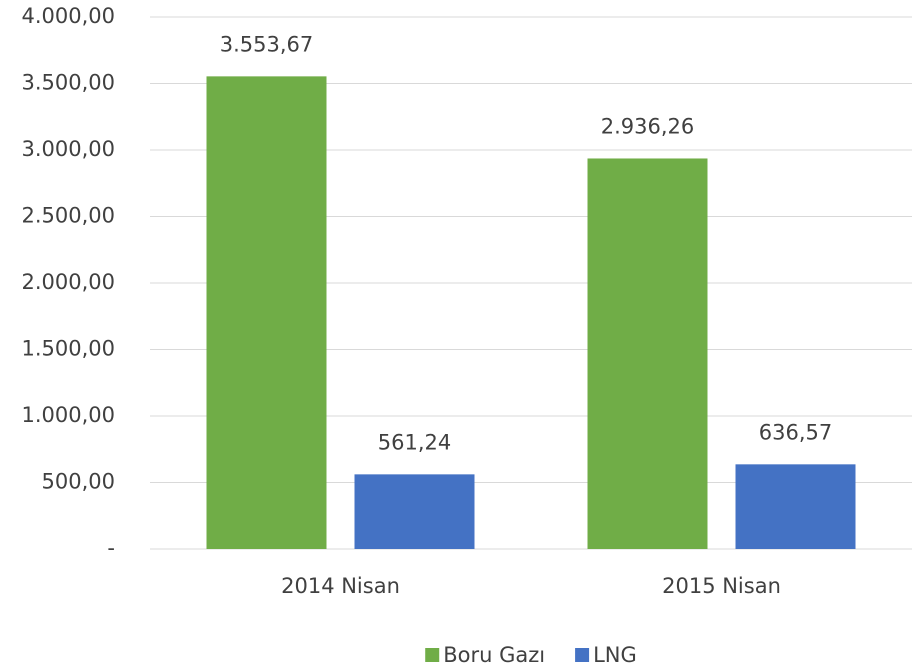  What do you see at coordinates (494, 655) in the screenshot?
I see `legend-label: Boru Gazı` at bounding box center [494, 655].